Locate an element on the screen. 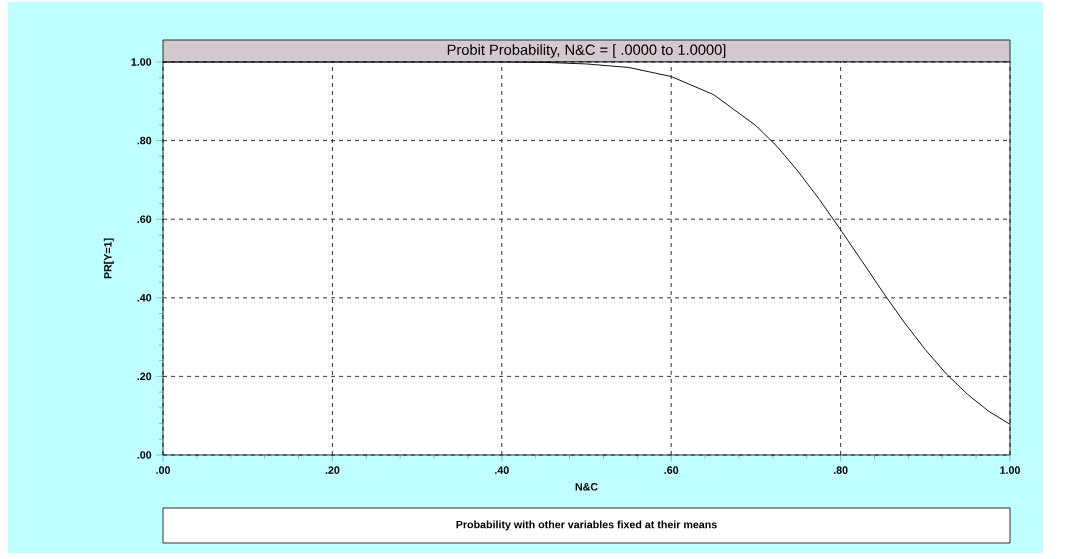 This screenshot has width=1075, height=559. y-tick-label: .60 is located at coordinates (144, 219).